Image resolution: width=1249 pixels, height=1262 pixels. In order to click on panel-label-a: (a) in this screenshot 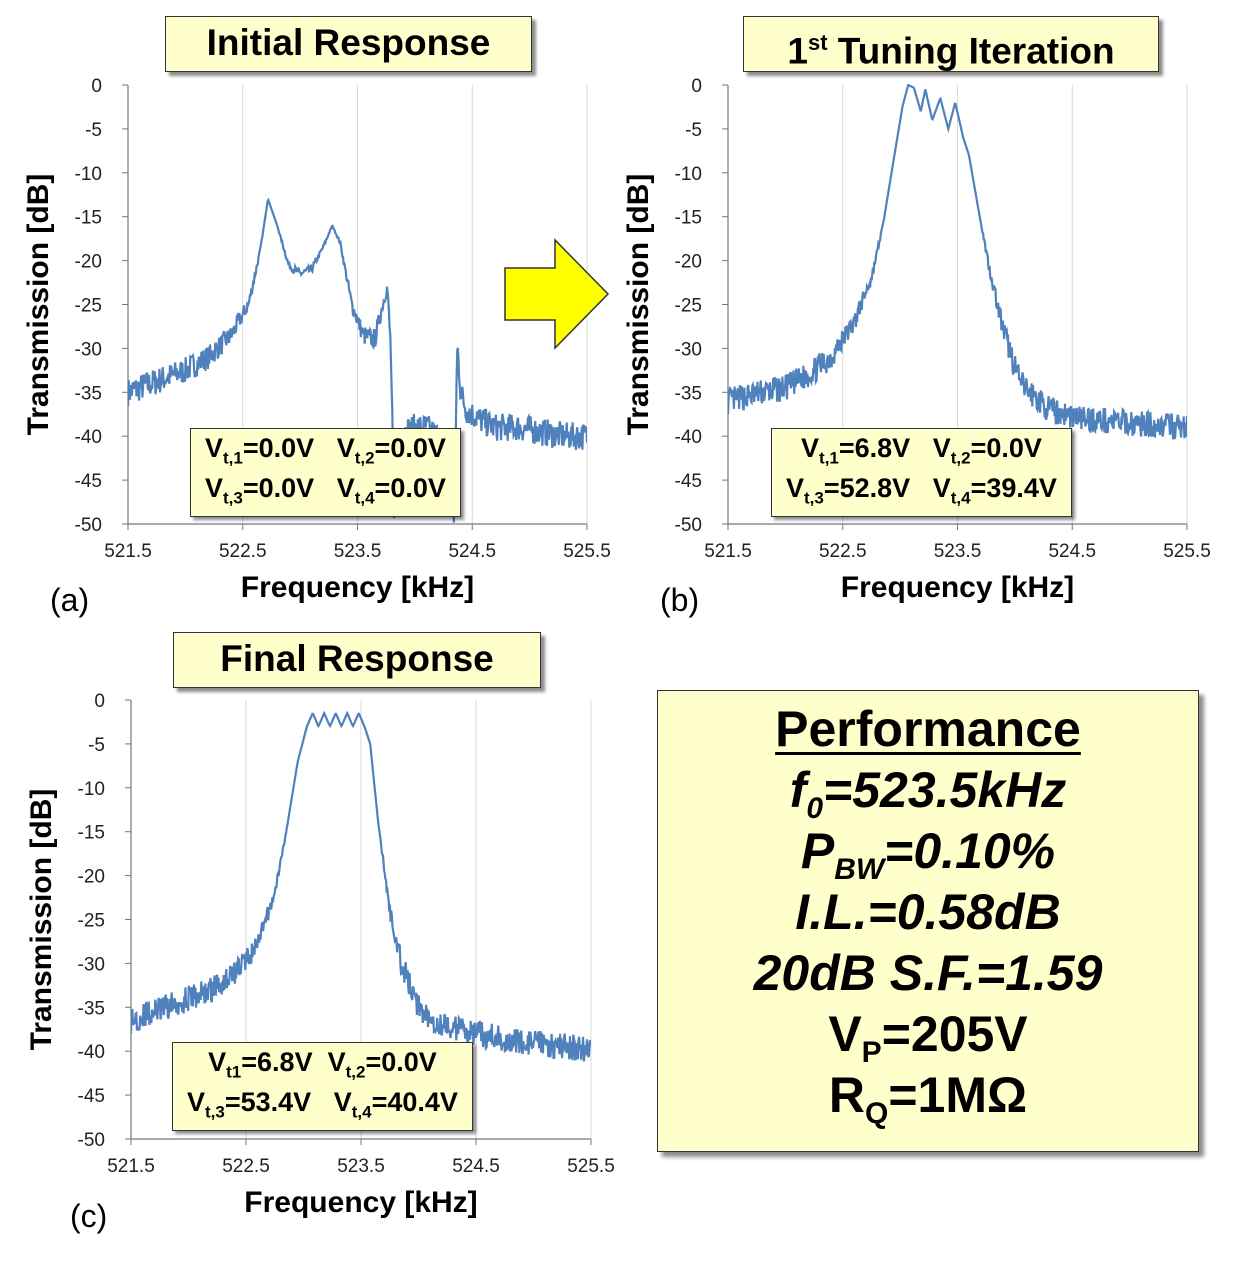, I will do `click(70, 600)`.